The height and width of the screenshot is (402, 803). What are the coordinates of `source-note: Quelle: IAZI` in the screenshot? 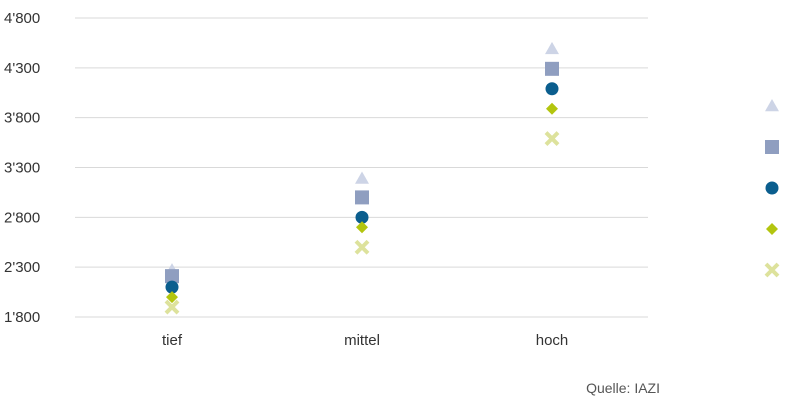 It's located at (623, 388).